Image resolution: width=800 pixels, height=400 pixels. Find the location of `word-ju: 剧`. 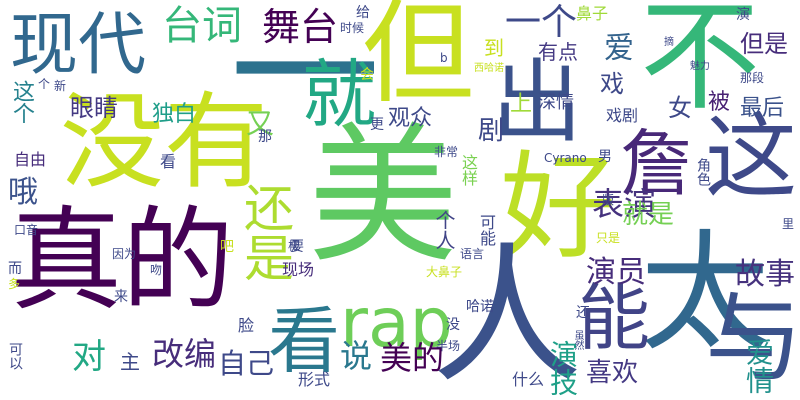

word-ju: 剧 is located at coordinates (491, 131).